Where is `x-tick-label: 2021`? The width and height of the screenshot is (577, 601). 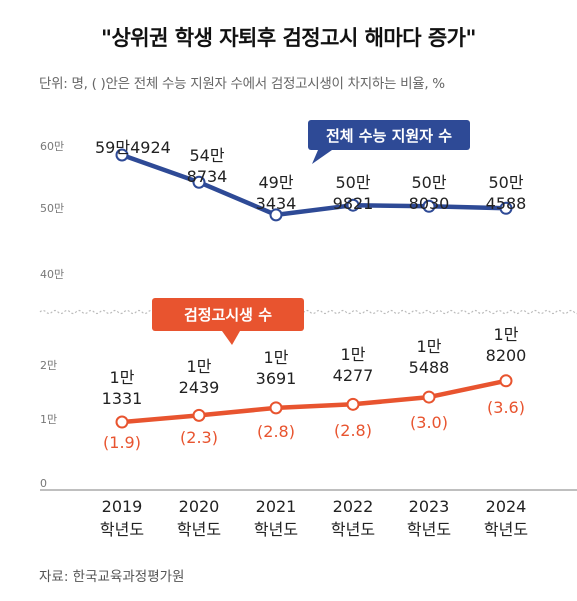
x-tick-label: 2021 is located at coordinates (276, 506).